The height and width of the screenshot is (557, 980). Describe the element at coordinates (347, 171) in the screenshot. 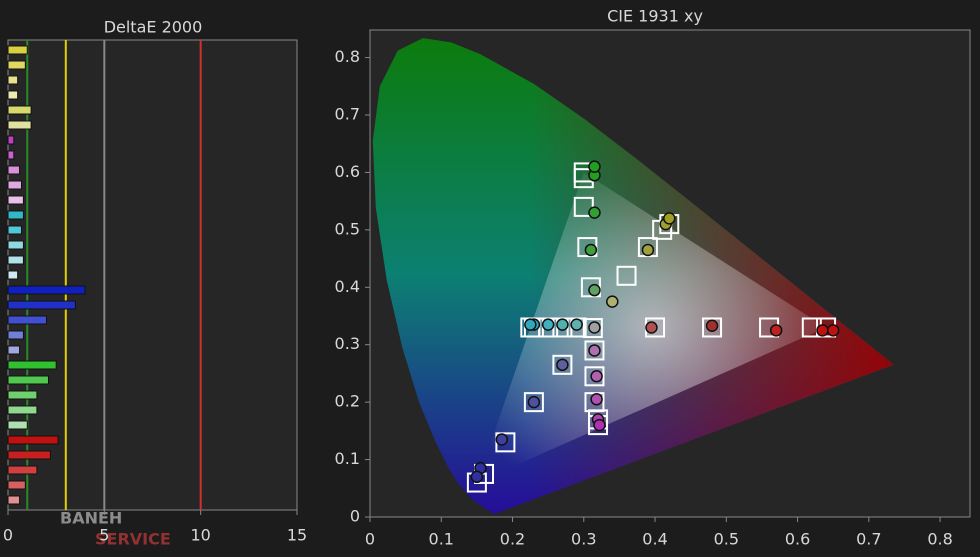

I see `y-tick-label: 0.6` at that location.